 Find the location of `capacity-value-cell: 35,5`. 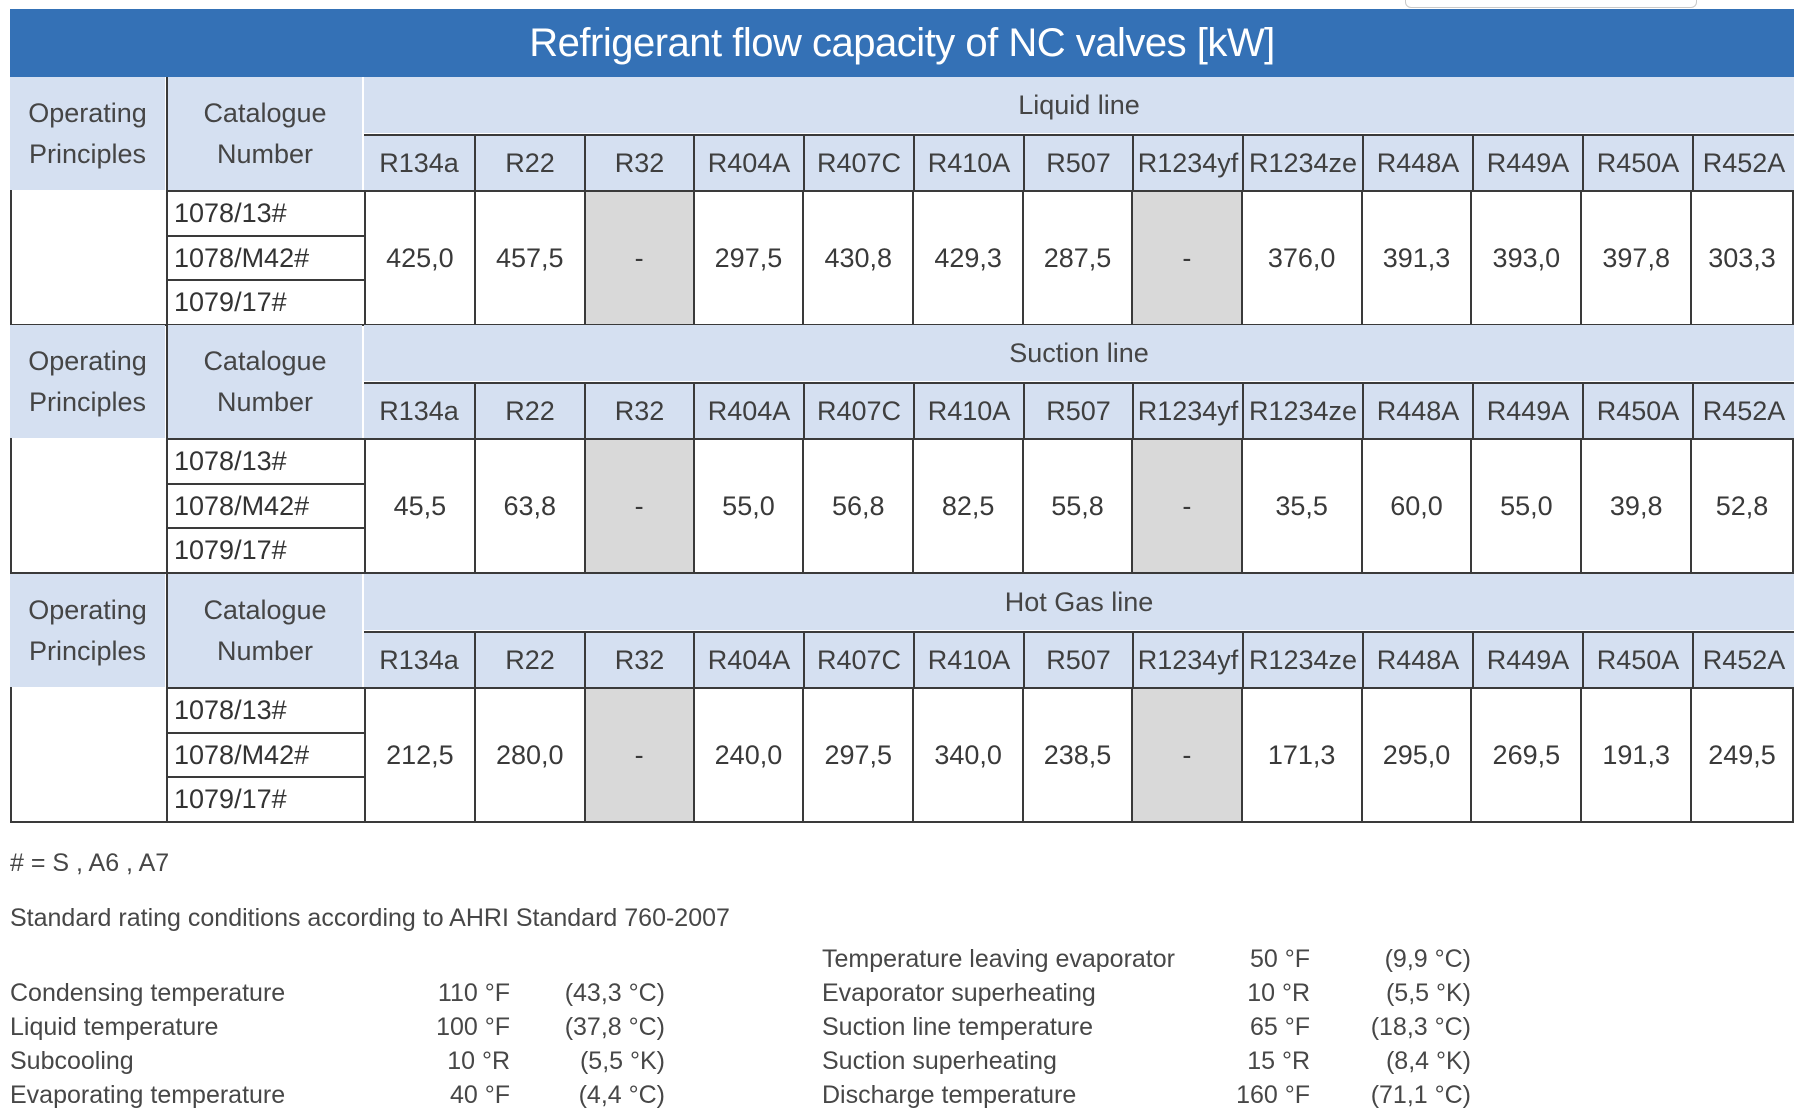

capacity-value-cell: 35,5 is located at coordinates (1300, 506).